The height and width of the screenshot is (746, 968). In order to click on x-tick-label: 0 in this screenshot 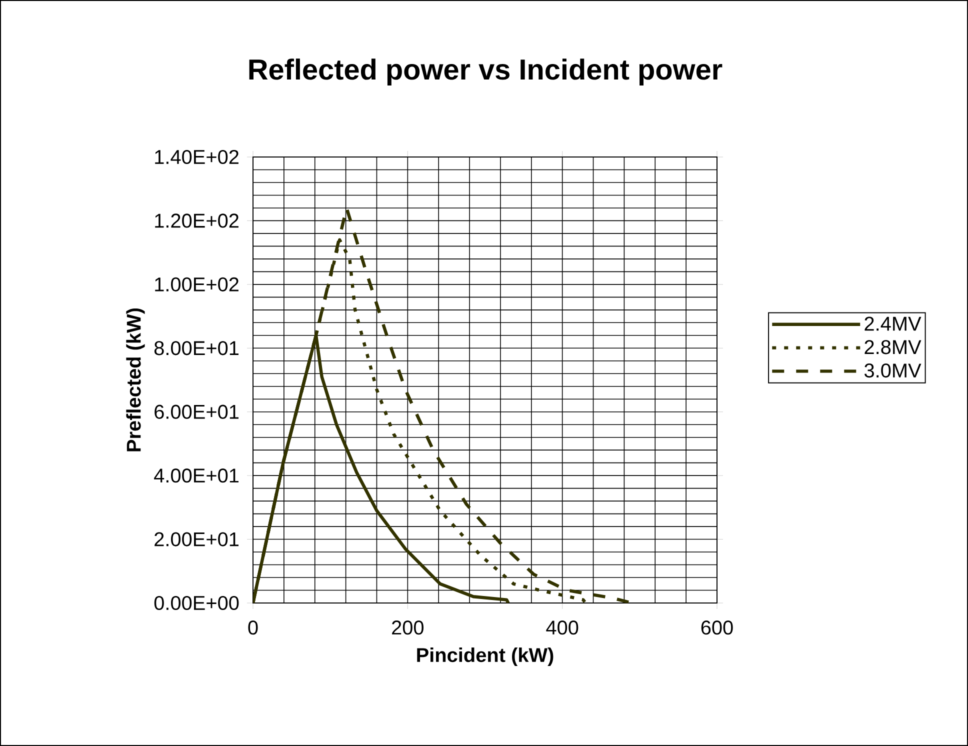, I will do `click(253, 627)`.